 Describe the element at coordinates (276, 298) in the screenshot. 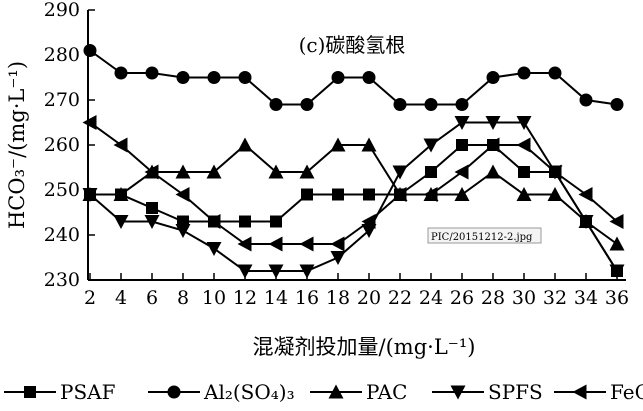

I see `x-tick-label: 14` at that location.